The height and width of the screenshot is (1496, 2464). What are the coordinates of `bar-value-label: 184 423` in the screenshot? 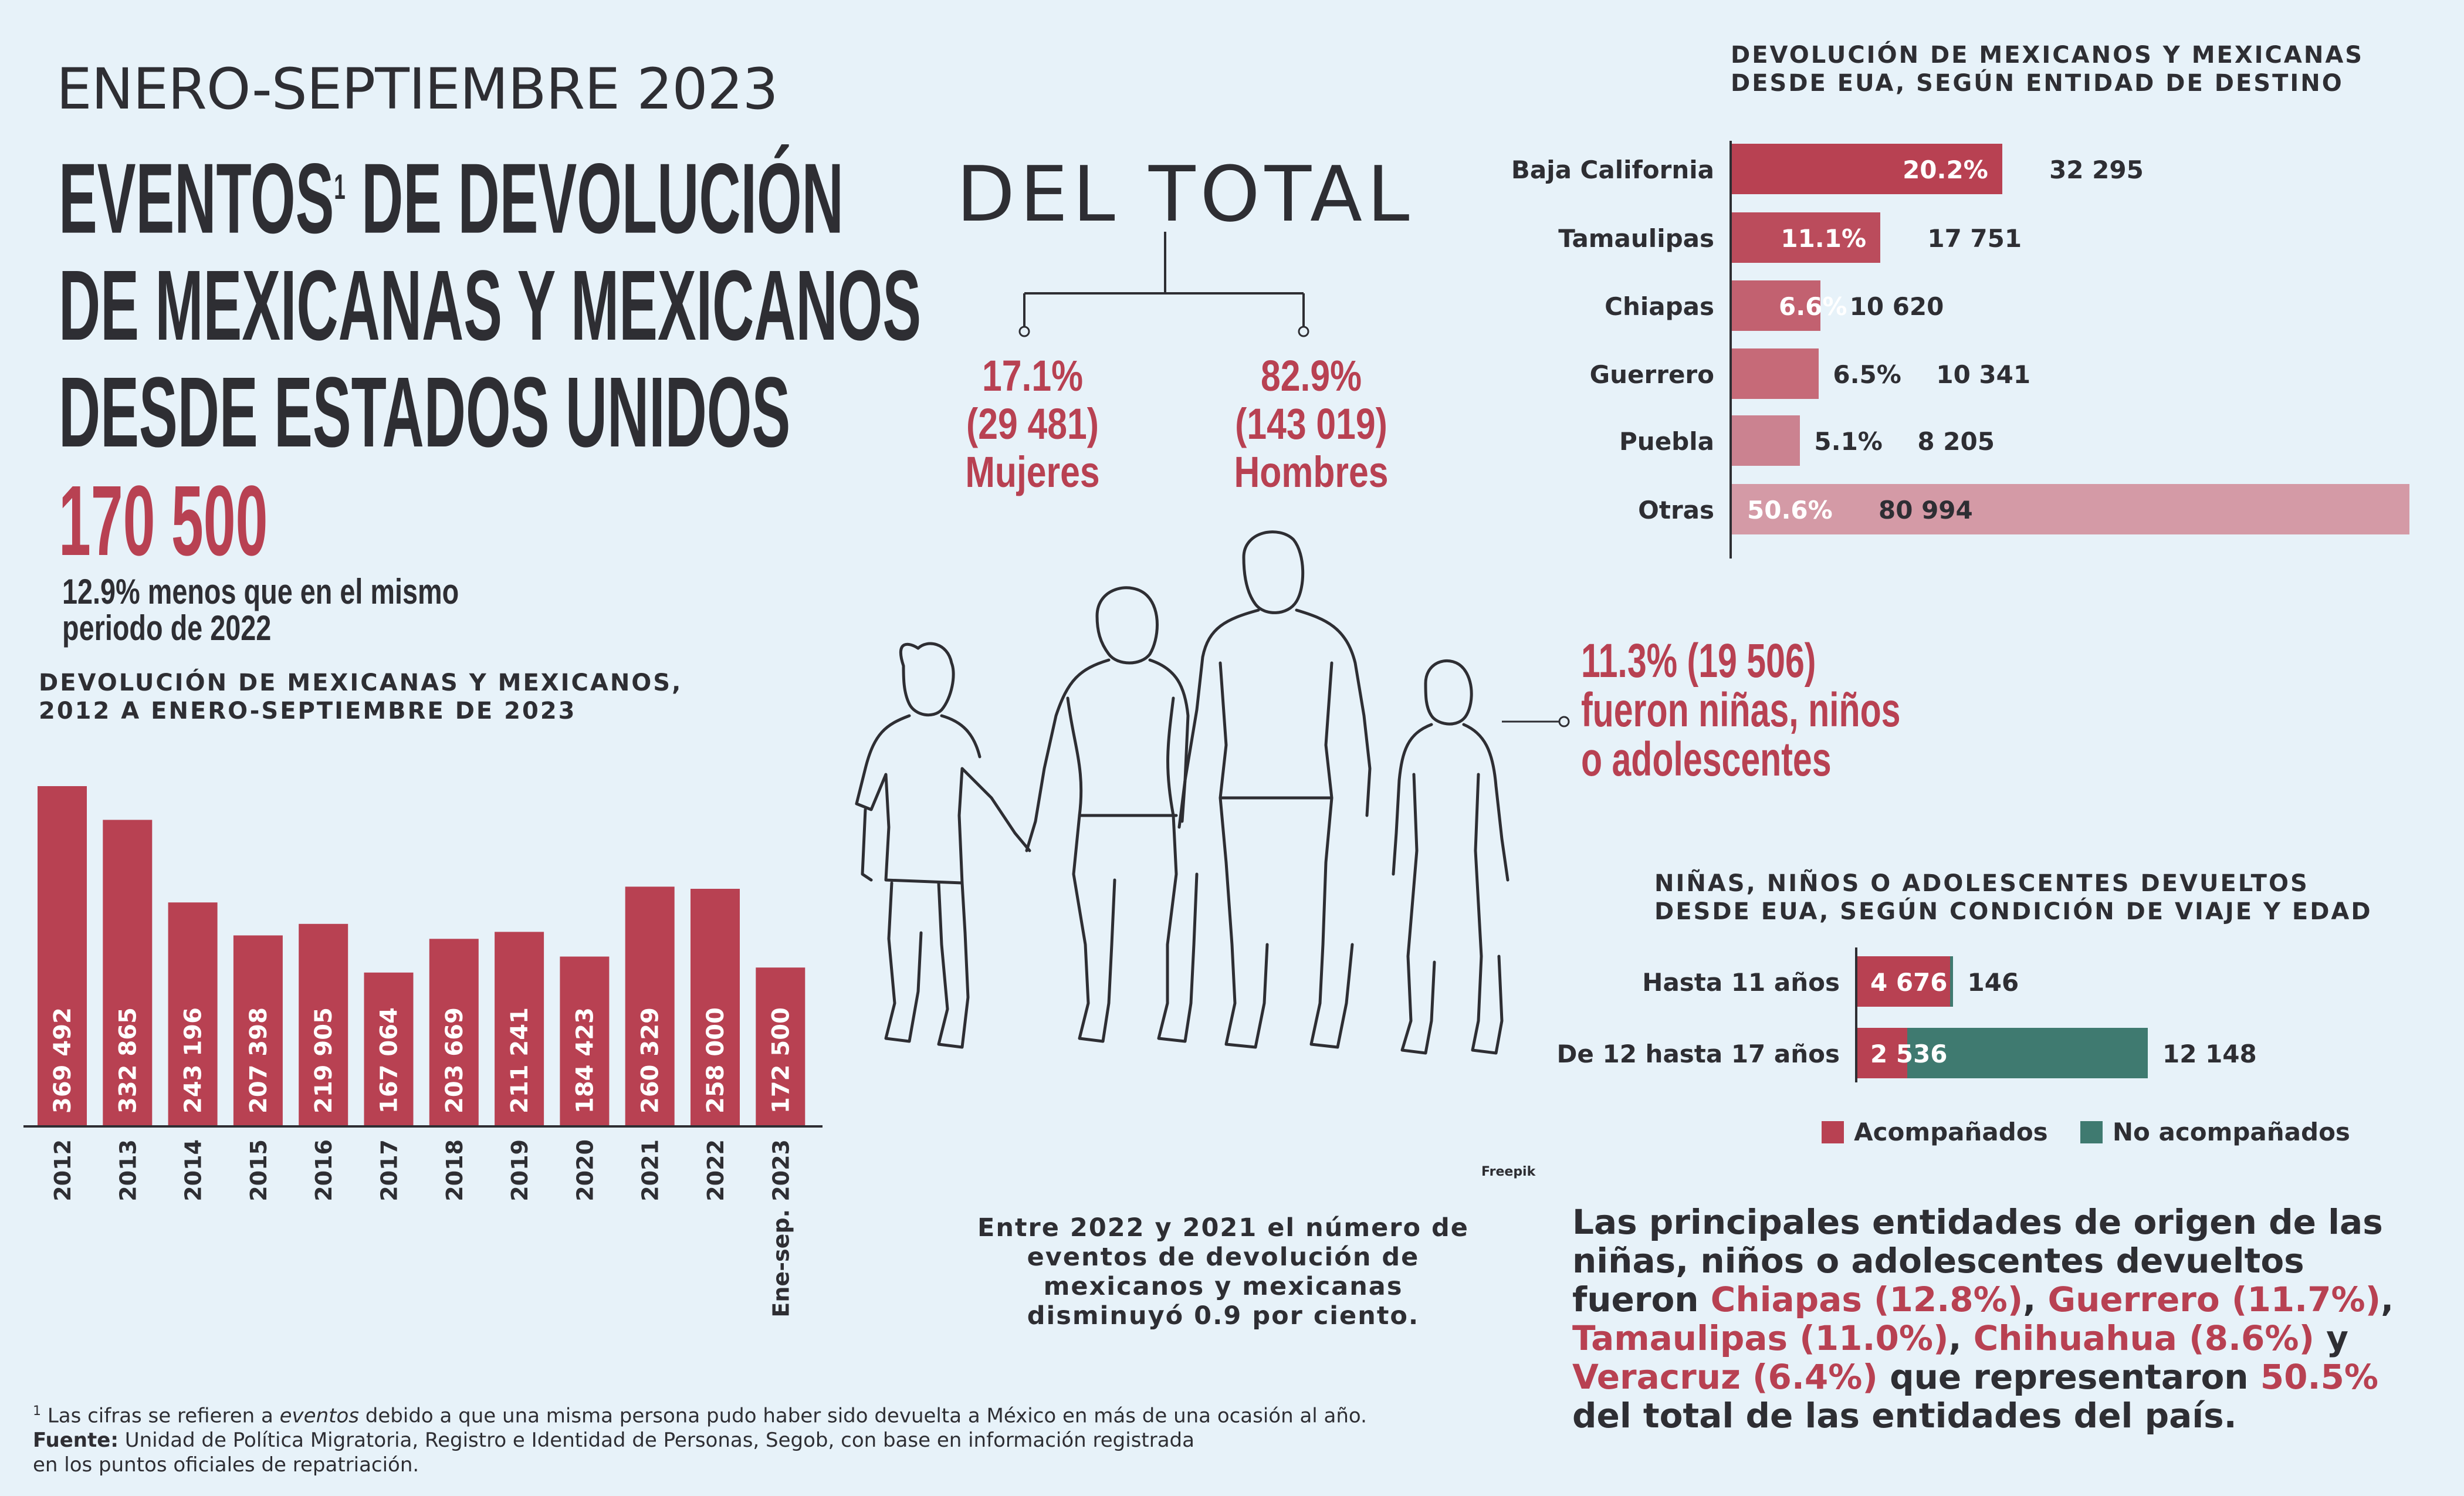 It's located at (584, 1060).